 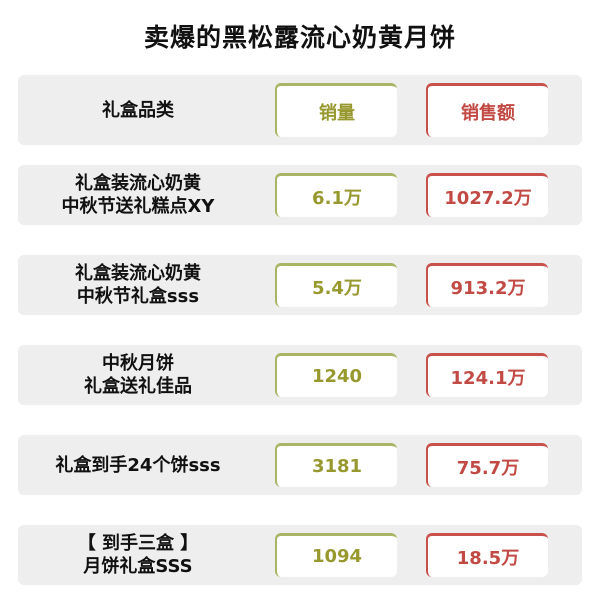 I want to click on product-name-line2: 中秋节礼盒sss, so click(x=138, y=296).